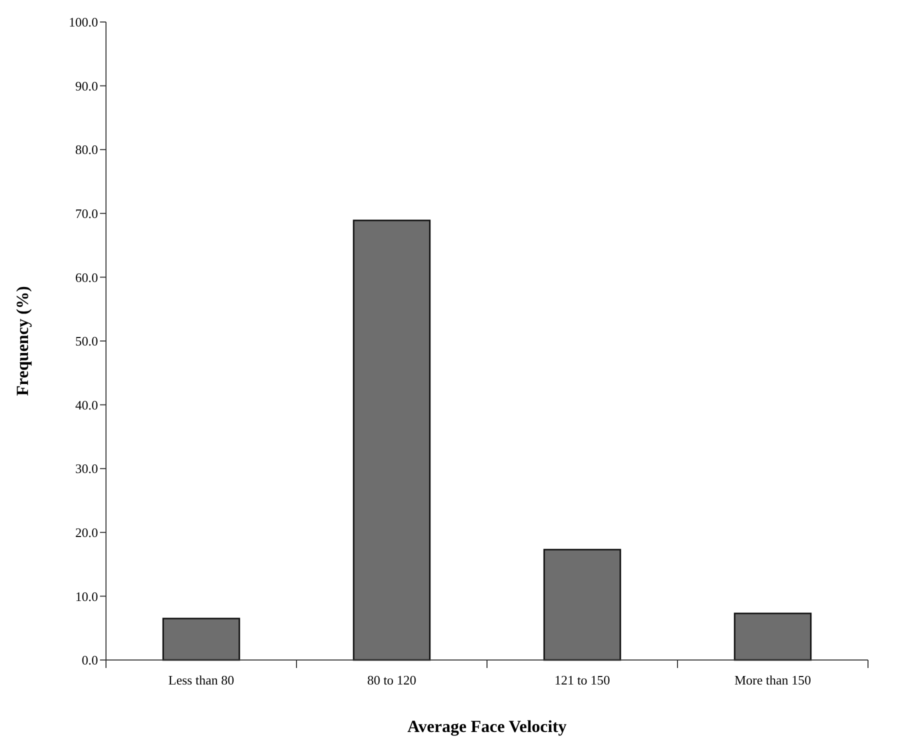 The height and width of the screenshot is (748, 901). What do you see at coordinates (86, 404) in the screenshot?
I see `y-tick-label: 40.0` at bounding box center [86, 404].